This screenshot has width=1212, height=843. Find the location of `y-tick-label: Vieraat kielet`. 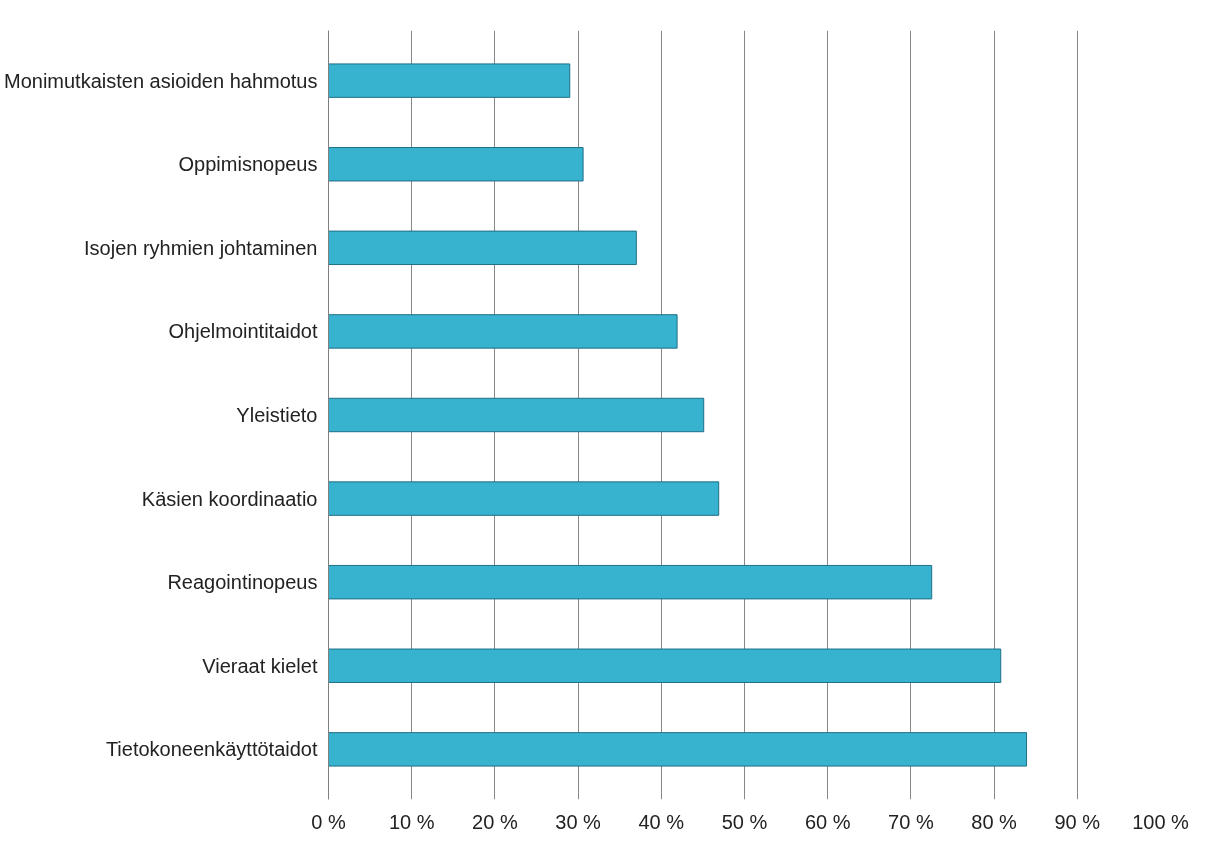

y-tick-label: Vieraat kielet is located at coordinates (260, 665).